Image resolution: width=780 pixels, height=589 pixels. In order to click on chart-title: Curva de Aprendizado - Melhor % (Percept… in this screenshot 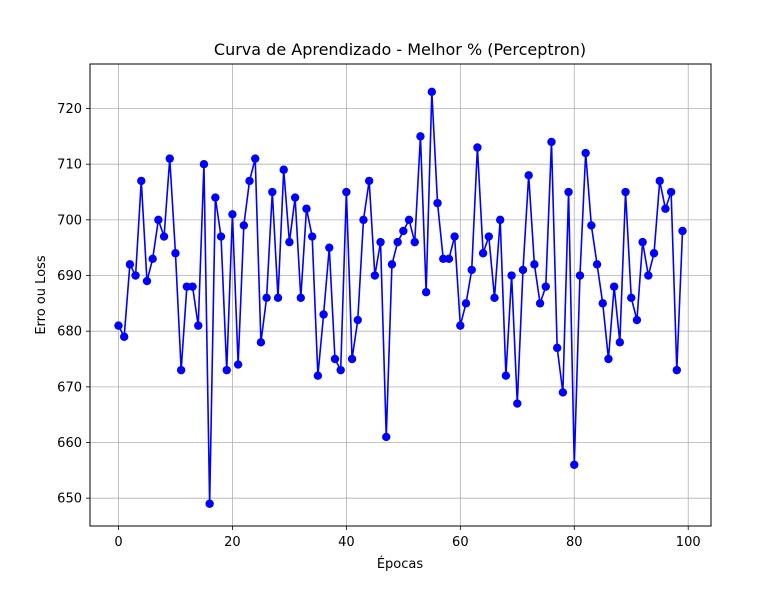, I will do `click(400, 49)`.